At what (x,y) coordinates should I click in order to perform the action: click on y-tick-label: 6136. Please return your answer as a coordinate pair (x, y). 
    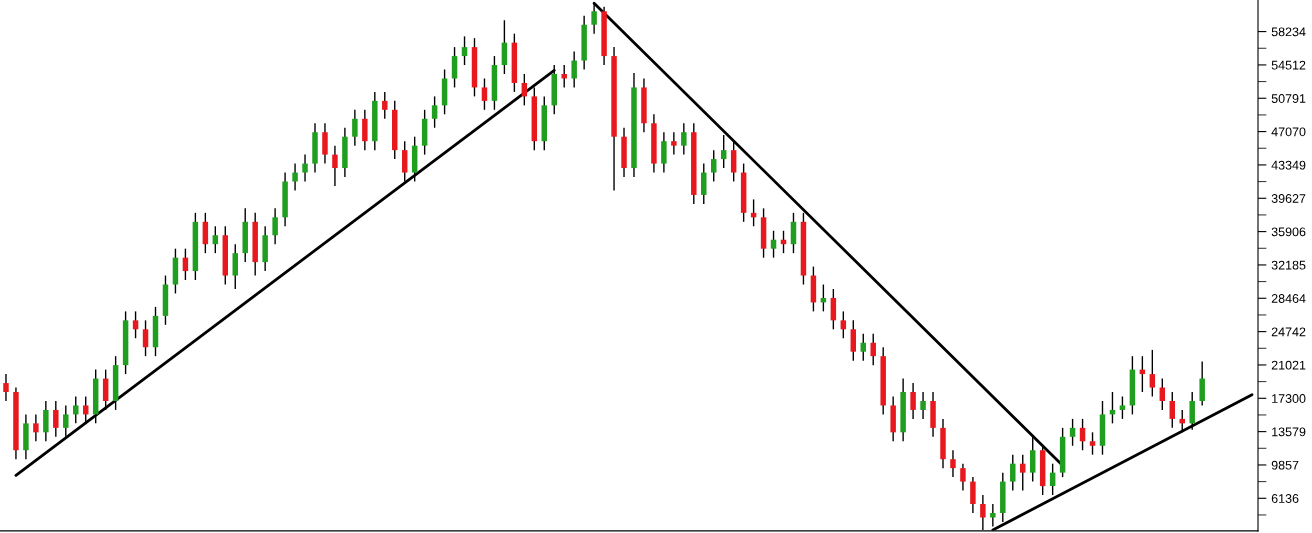
    Looking at the image, I should click on (1285, 498).